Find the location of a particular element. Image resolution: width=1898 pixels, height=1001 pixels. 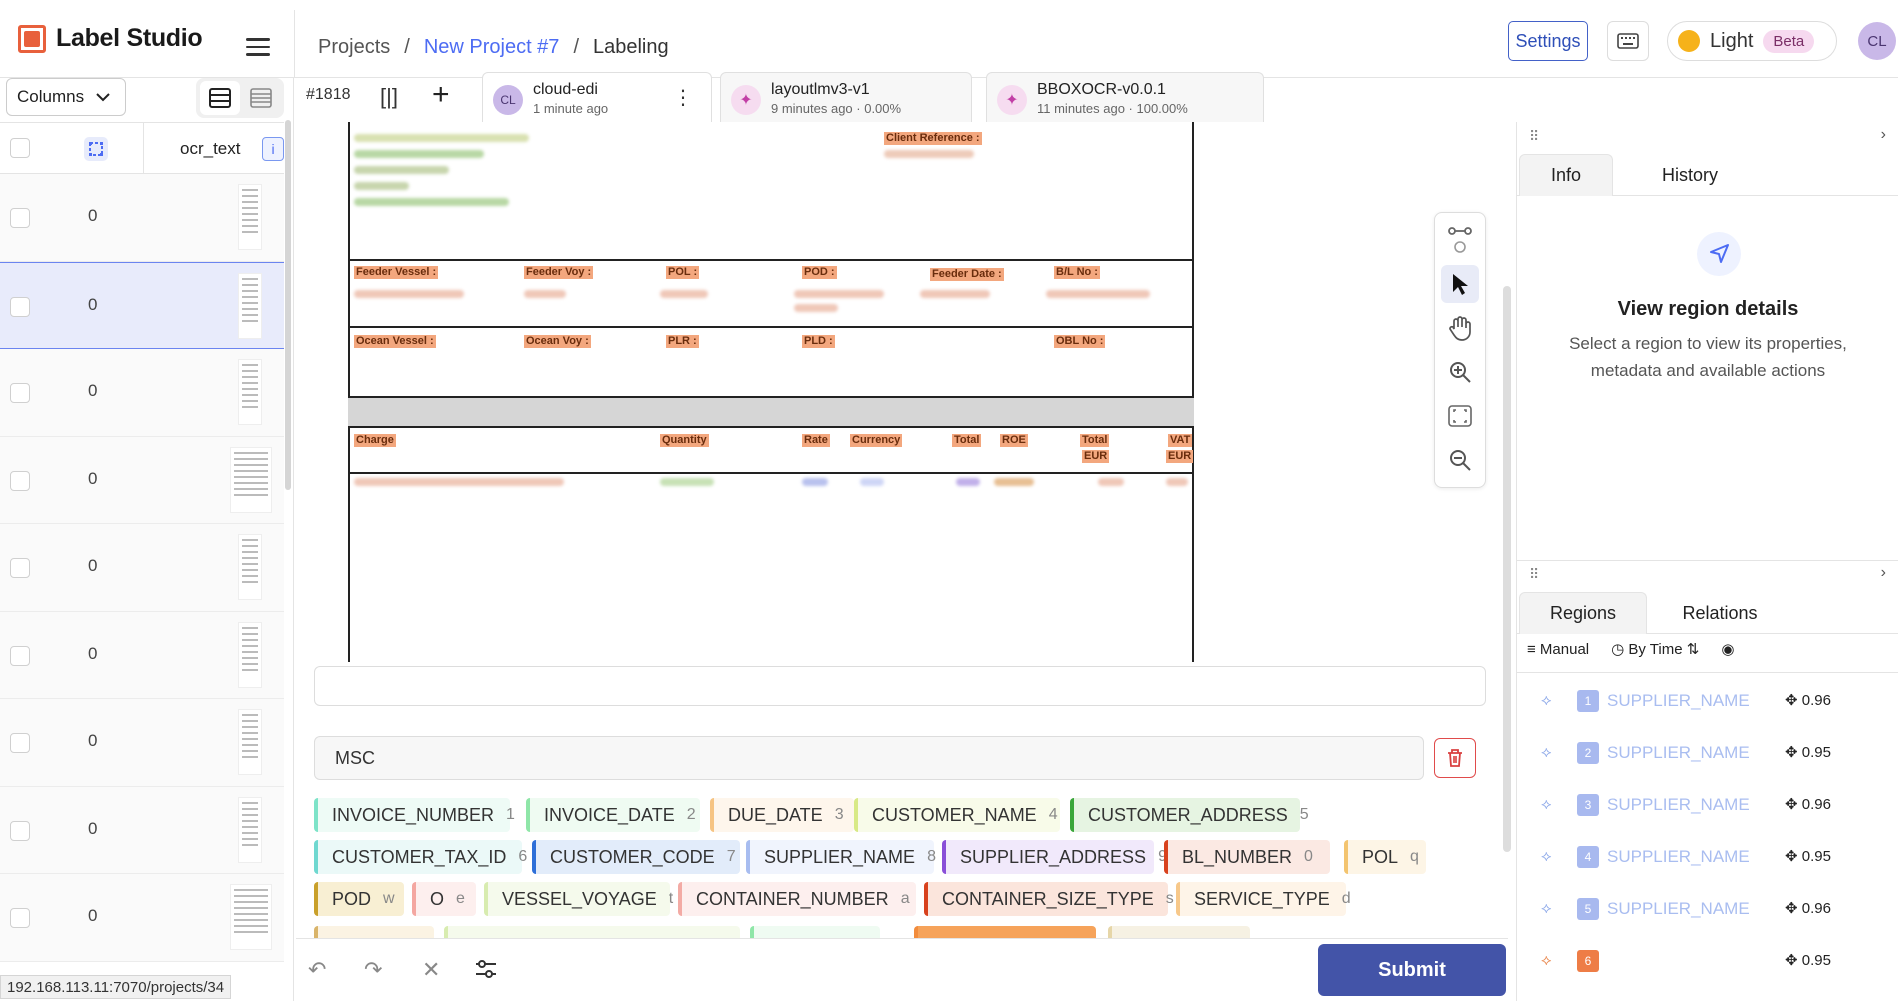

zoom-in-icon is located at coordinates (1460, 372).